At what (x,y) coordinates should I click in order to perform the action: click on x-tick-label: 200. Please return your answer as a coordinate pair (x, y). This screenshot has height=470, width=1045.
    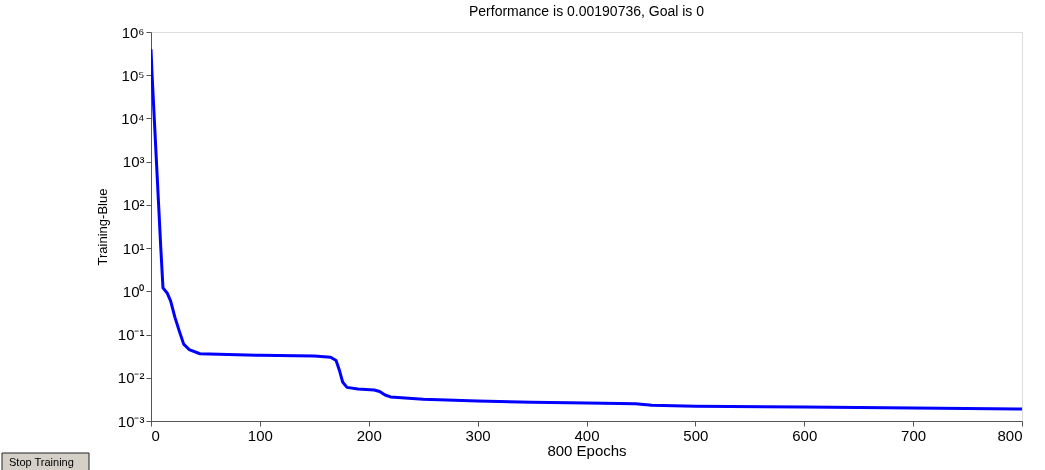
    Looking at the image, I should click on (369, 435).